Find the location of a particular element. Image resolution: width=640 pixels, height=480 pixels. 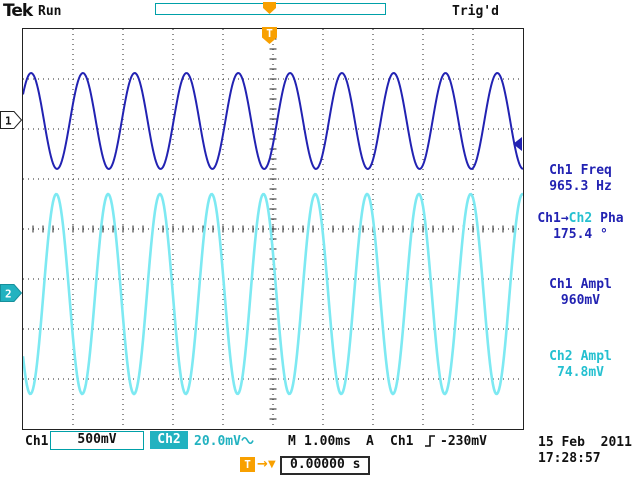

timebase-label: M is located at coordinates (292, 441).